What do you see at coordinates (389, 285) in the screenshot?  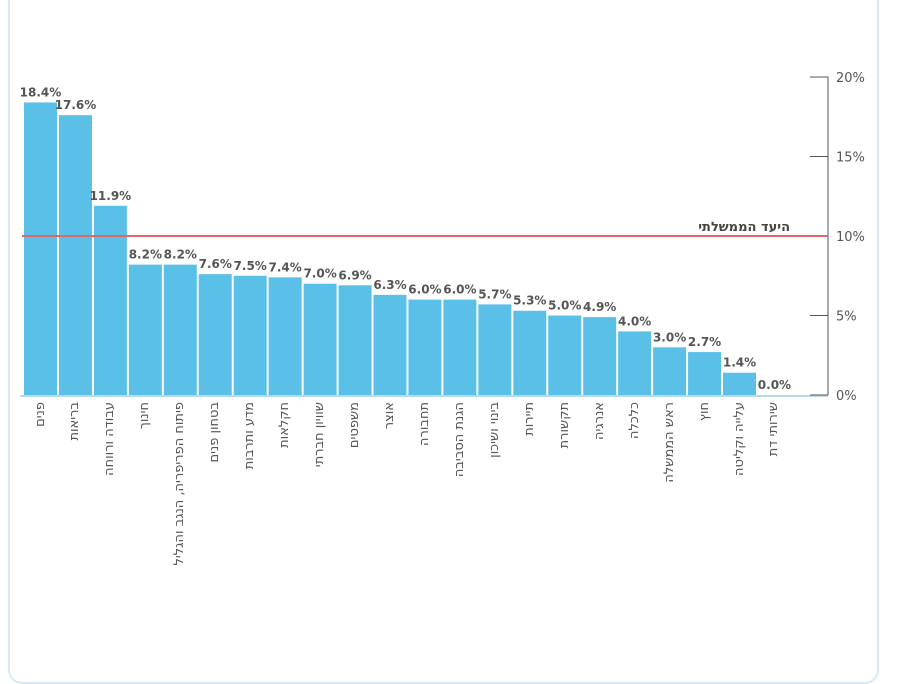 I see `value-label: 6.3%` at bounding box center [389, 285].